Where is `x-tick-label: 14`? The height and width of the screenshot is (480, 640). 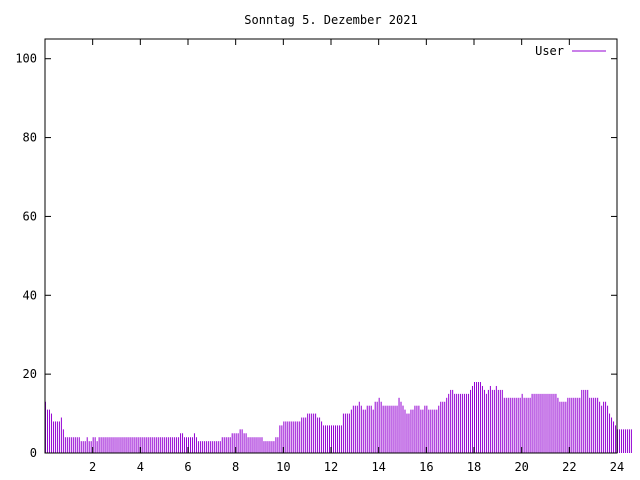
x-tick-label: 14 is located at coordinates (378, 467).